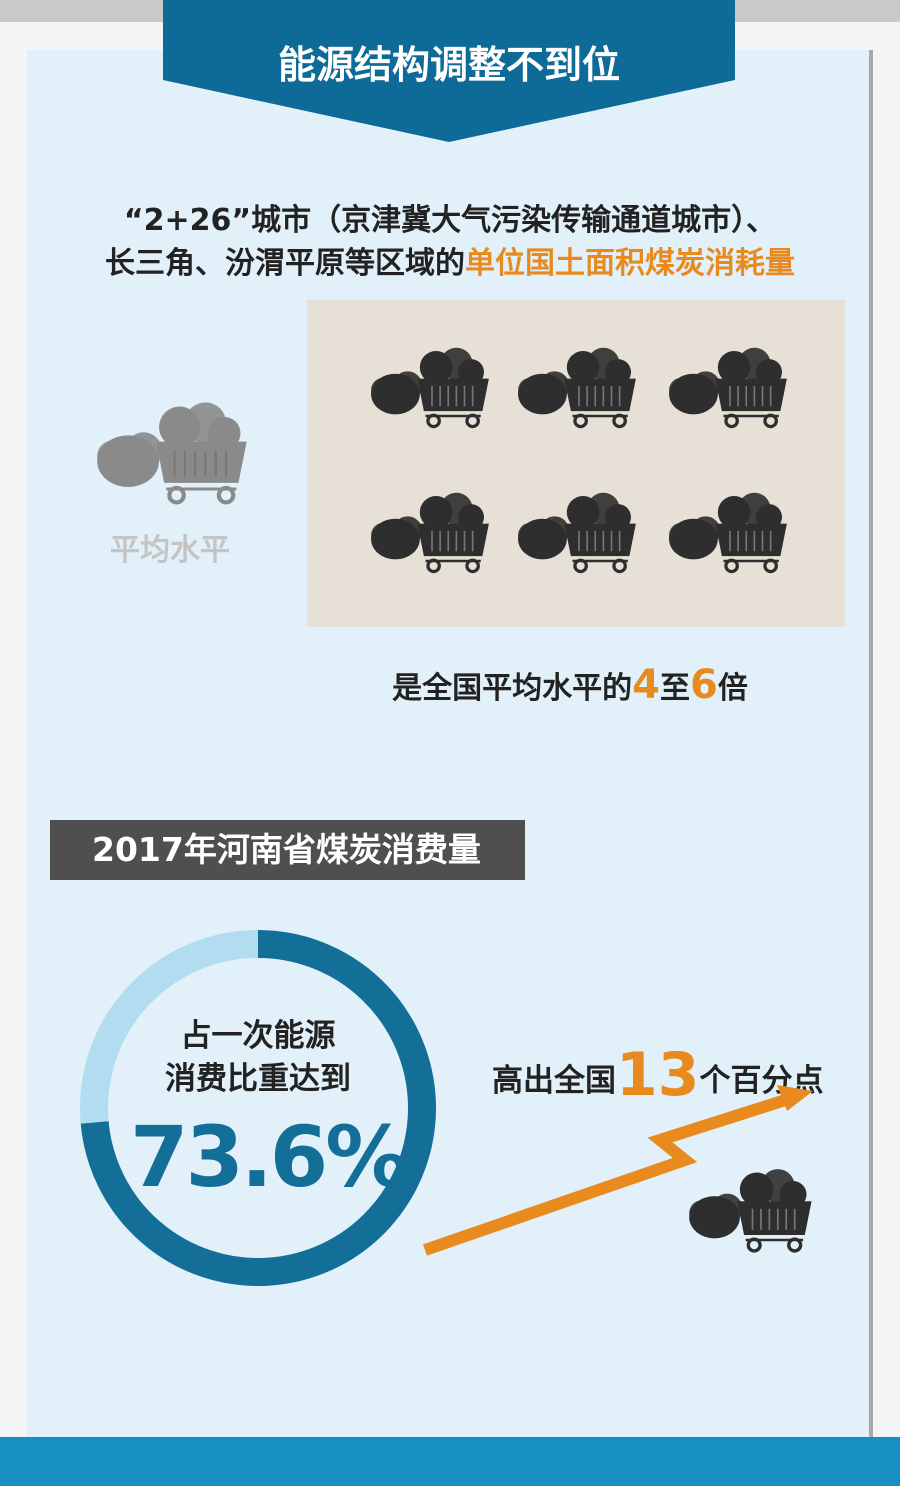  Describe the element at coordinates (450, 220) in the screenshot. I see `intro-line-1: “2+26”城市（京津冀大气污染传输通道城市）、` at that location.